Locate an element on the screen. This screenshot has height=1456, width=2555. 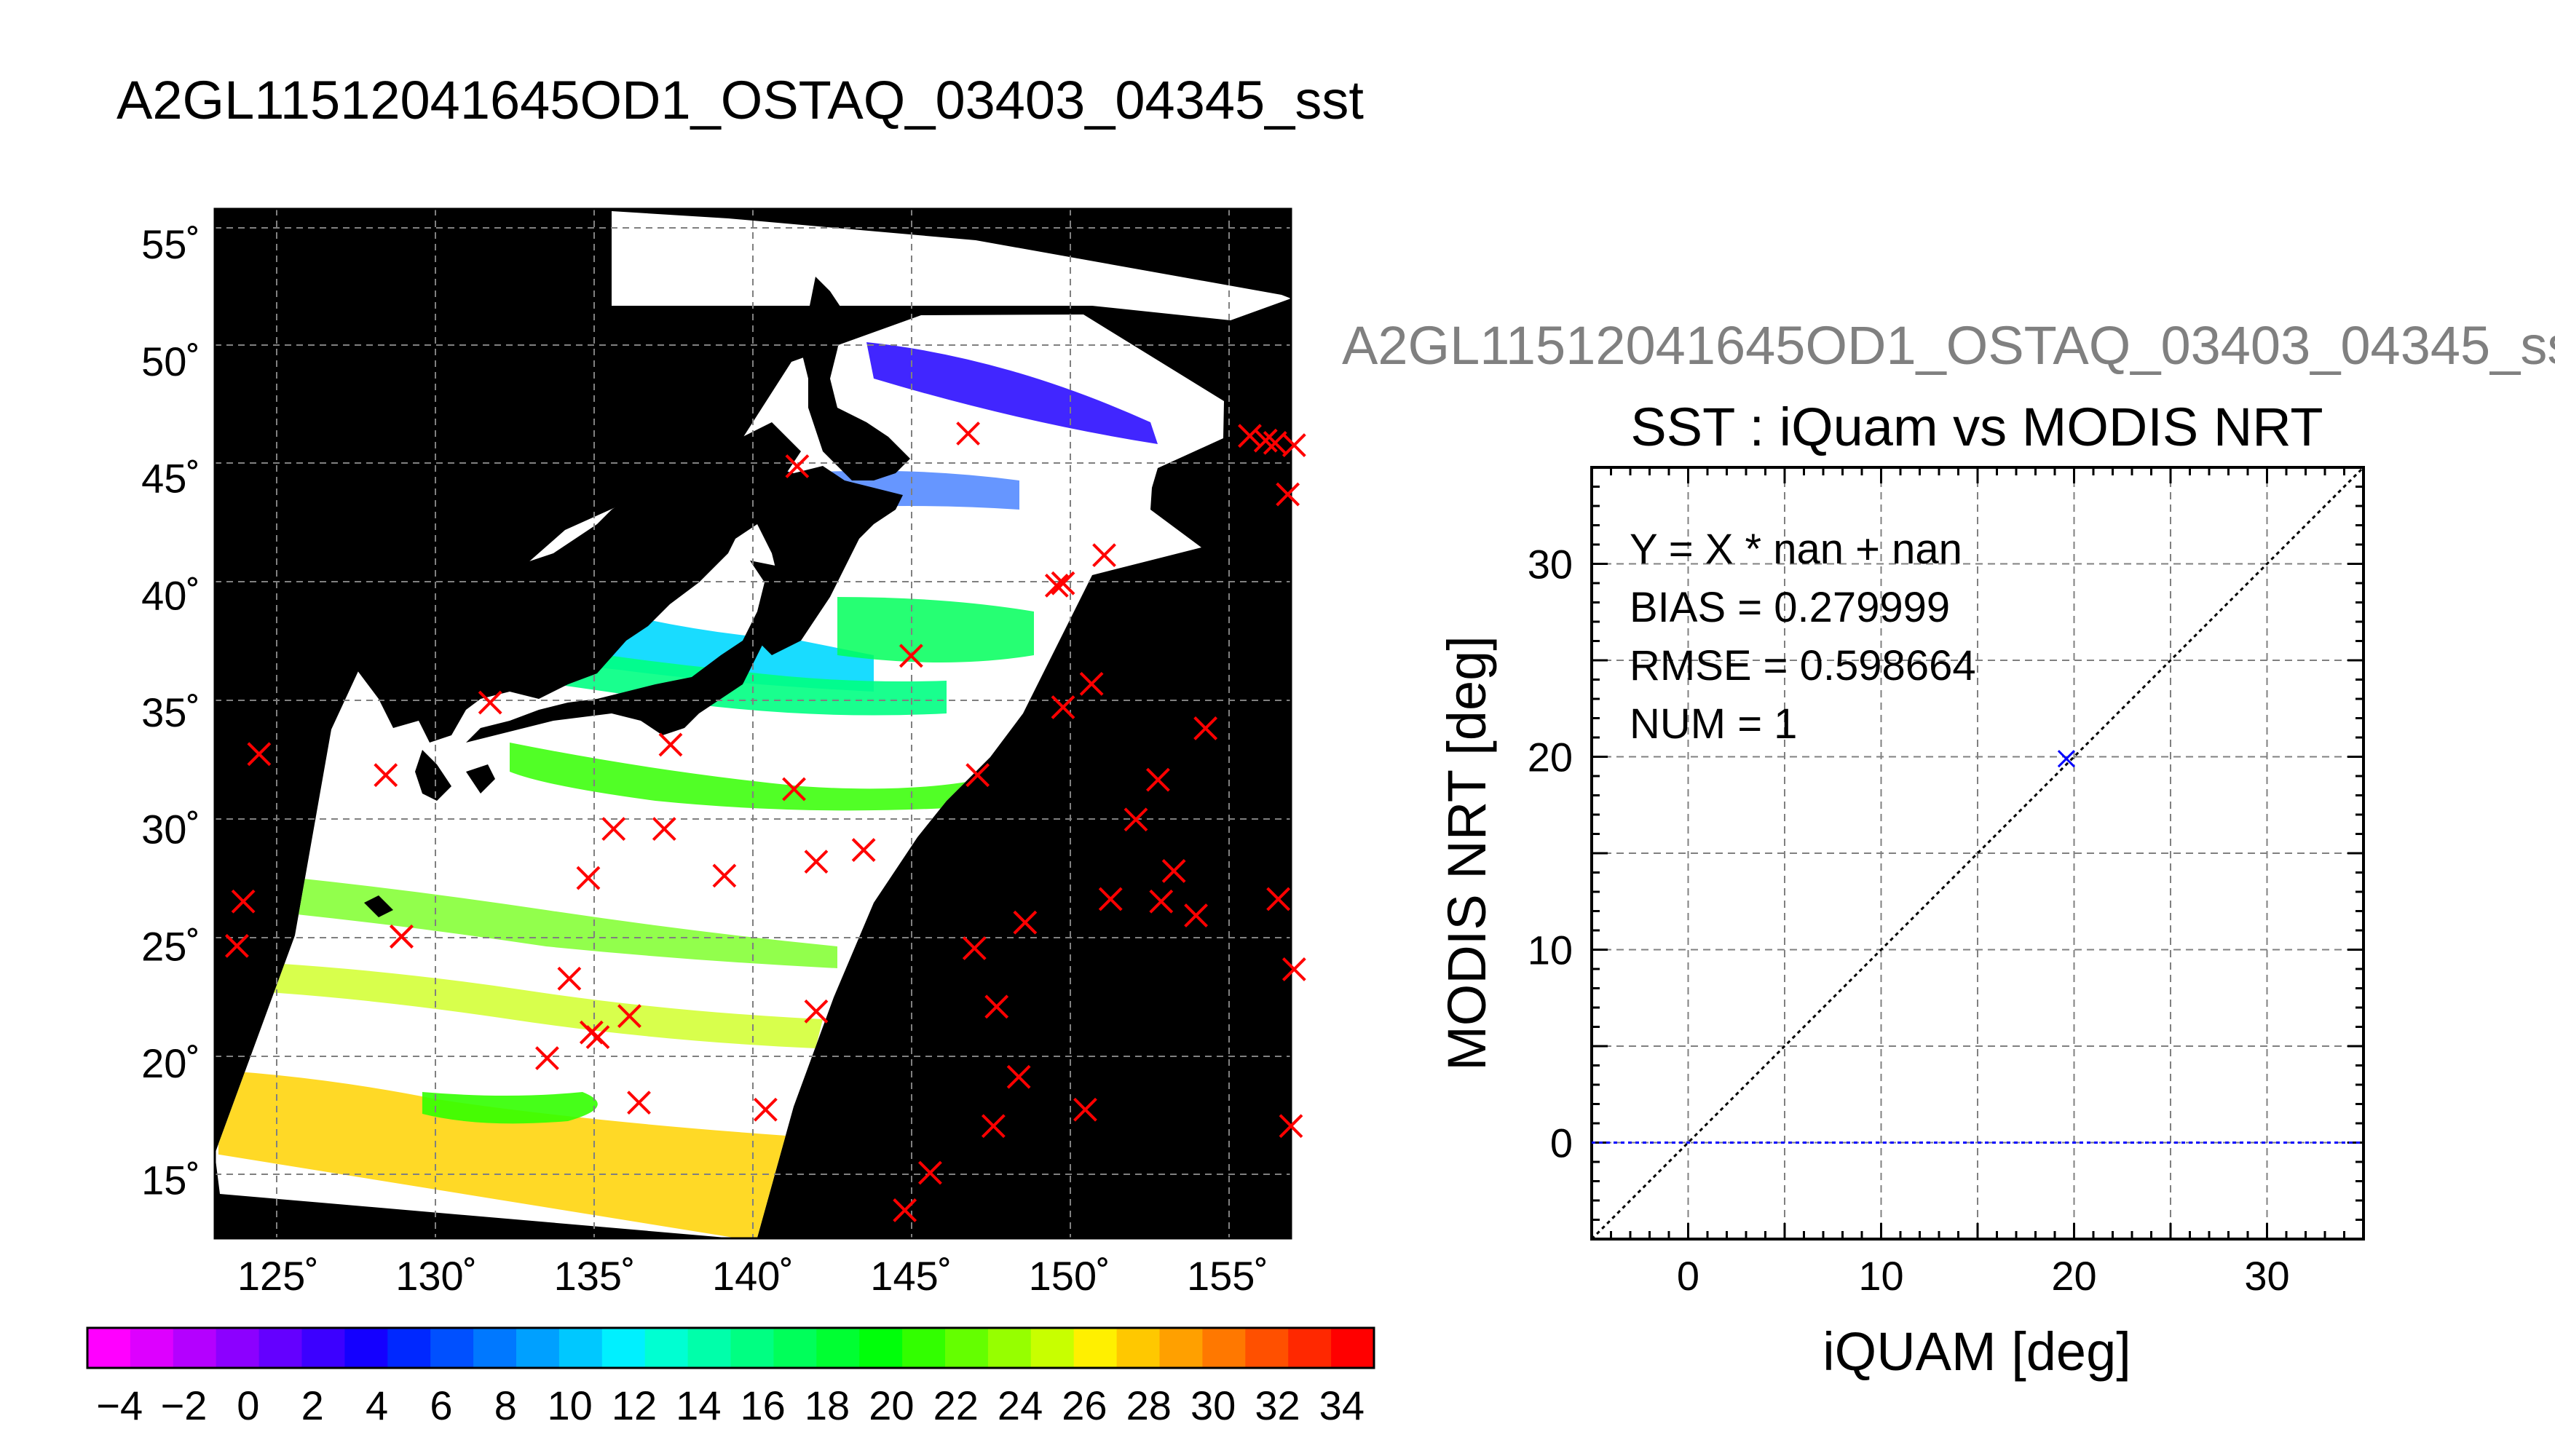
latitude-labels: 55˚ 50˚ 45˚ 40˚ 35˚ 30˚ 25˚ 20˚ 15˚ is located at coordinates (170, 712).